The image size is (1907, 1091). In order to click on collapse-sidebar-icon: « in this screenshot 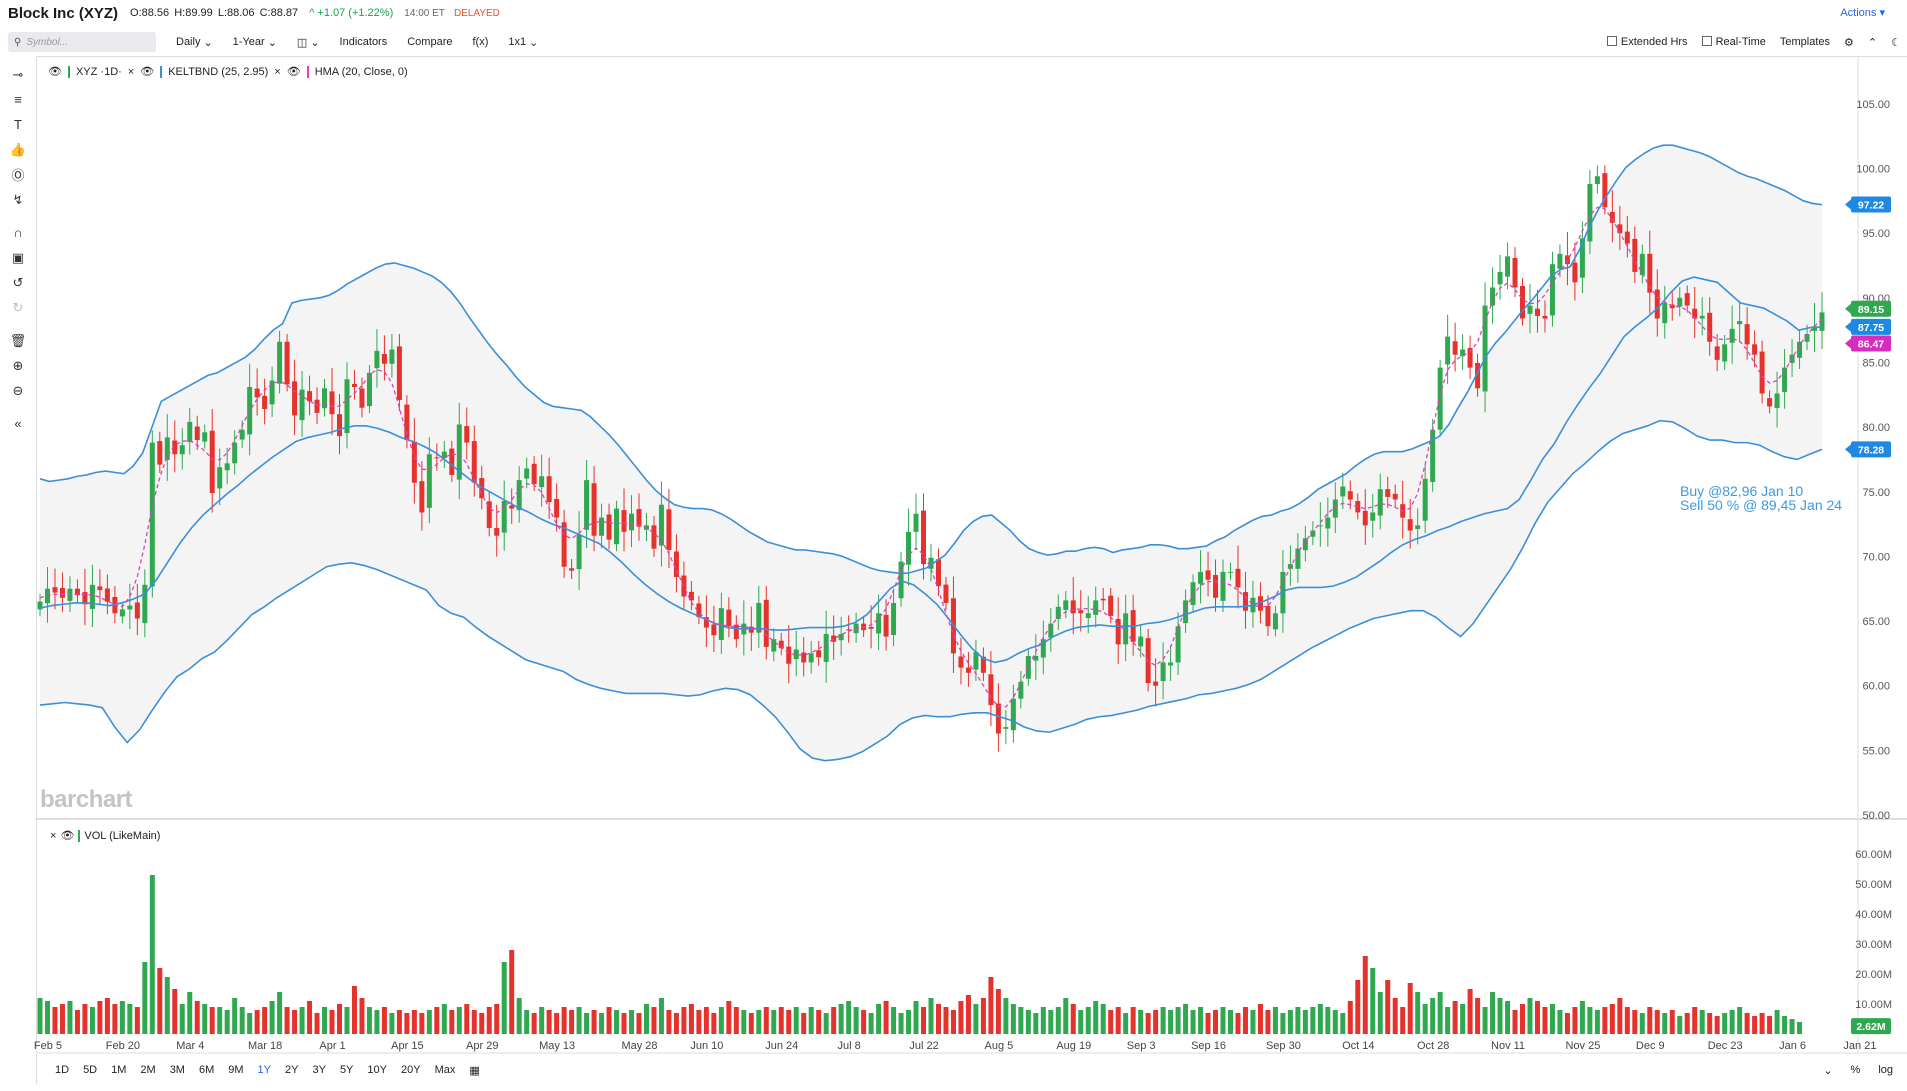, I will do `click(18, 423)`.